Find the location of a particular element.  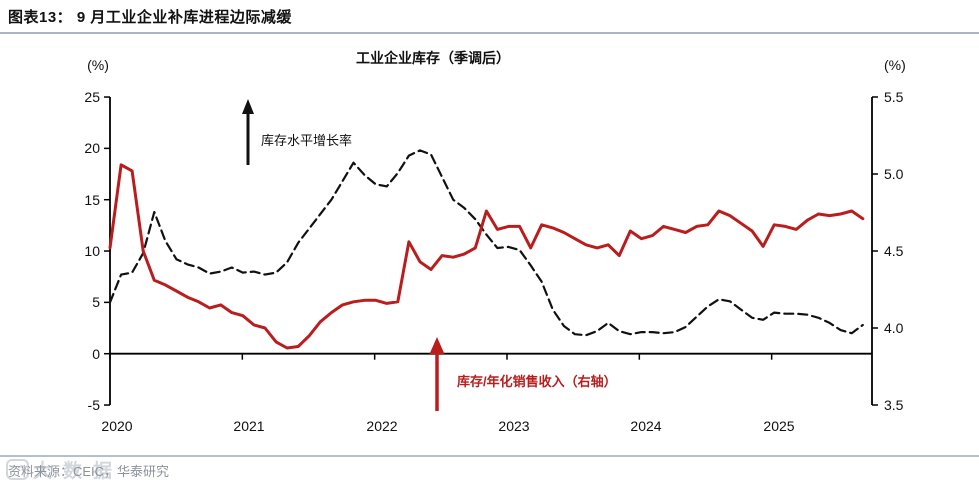

left-axis-tick: 20 is located at coordinates (92, 148).